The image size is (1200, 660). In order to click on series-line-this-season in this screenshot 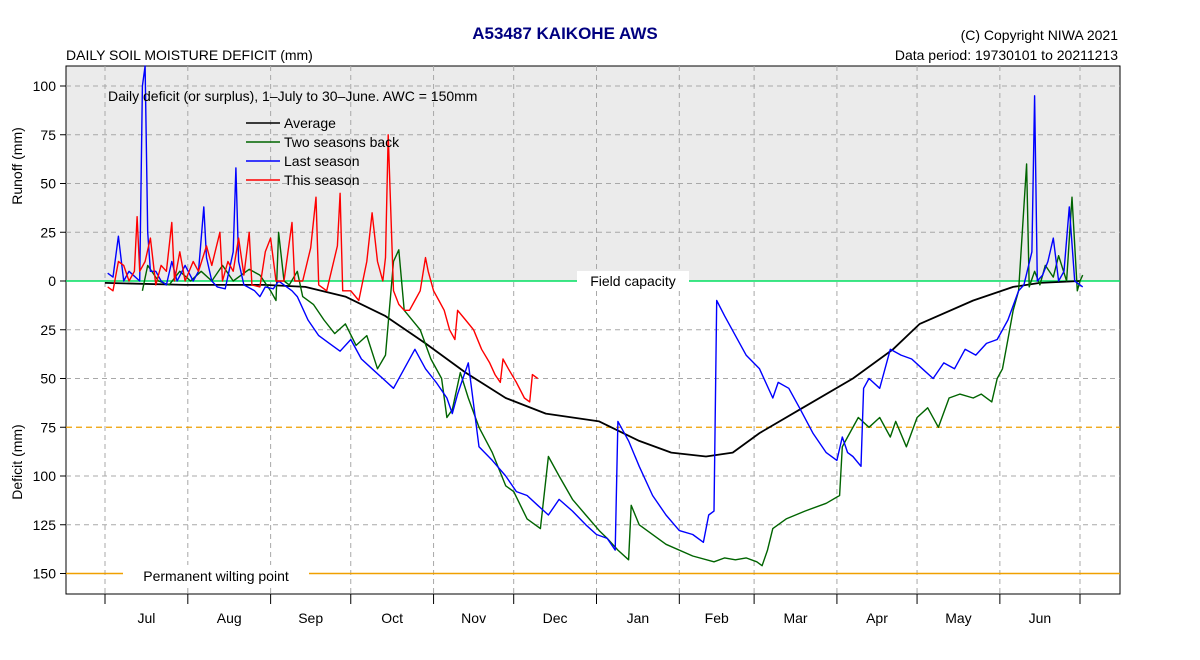, I will do `click(323, 268)`.